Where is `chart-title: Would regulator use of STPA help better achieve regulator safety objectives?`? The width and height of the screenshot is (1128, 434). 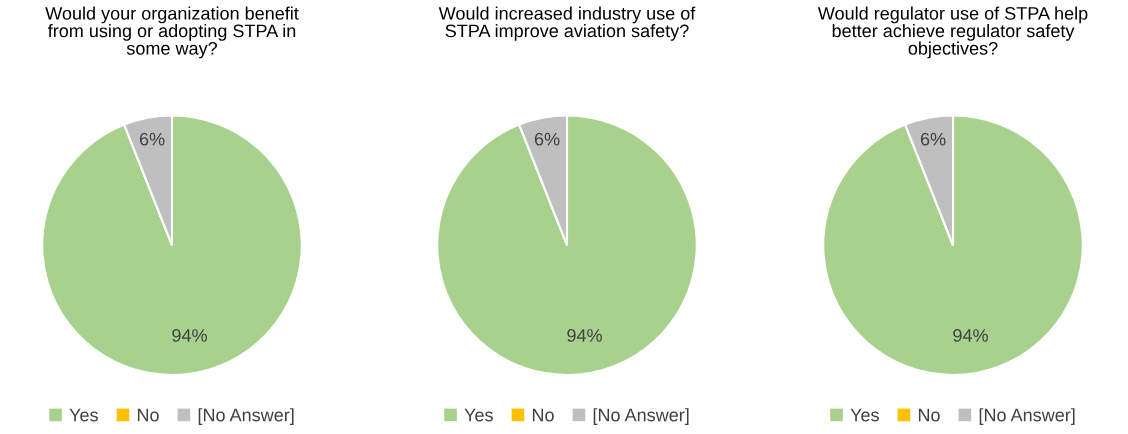 chart-title: Would regulator use of STPA help better achieve regulator safety objectives? is located at coordinates (952, 32).